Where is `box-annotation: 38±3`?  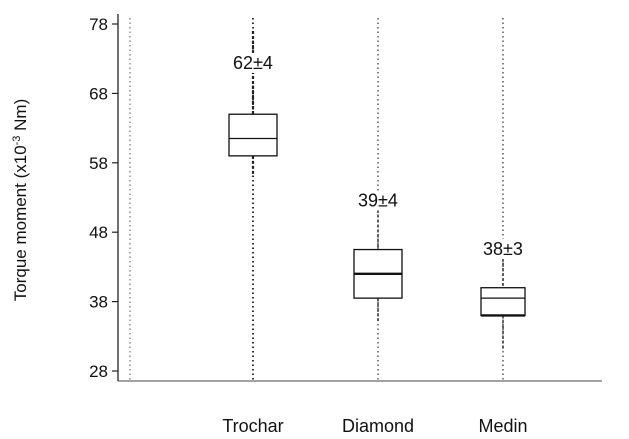
box-annotation: 38±3 is located at coordinates (503, 249).